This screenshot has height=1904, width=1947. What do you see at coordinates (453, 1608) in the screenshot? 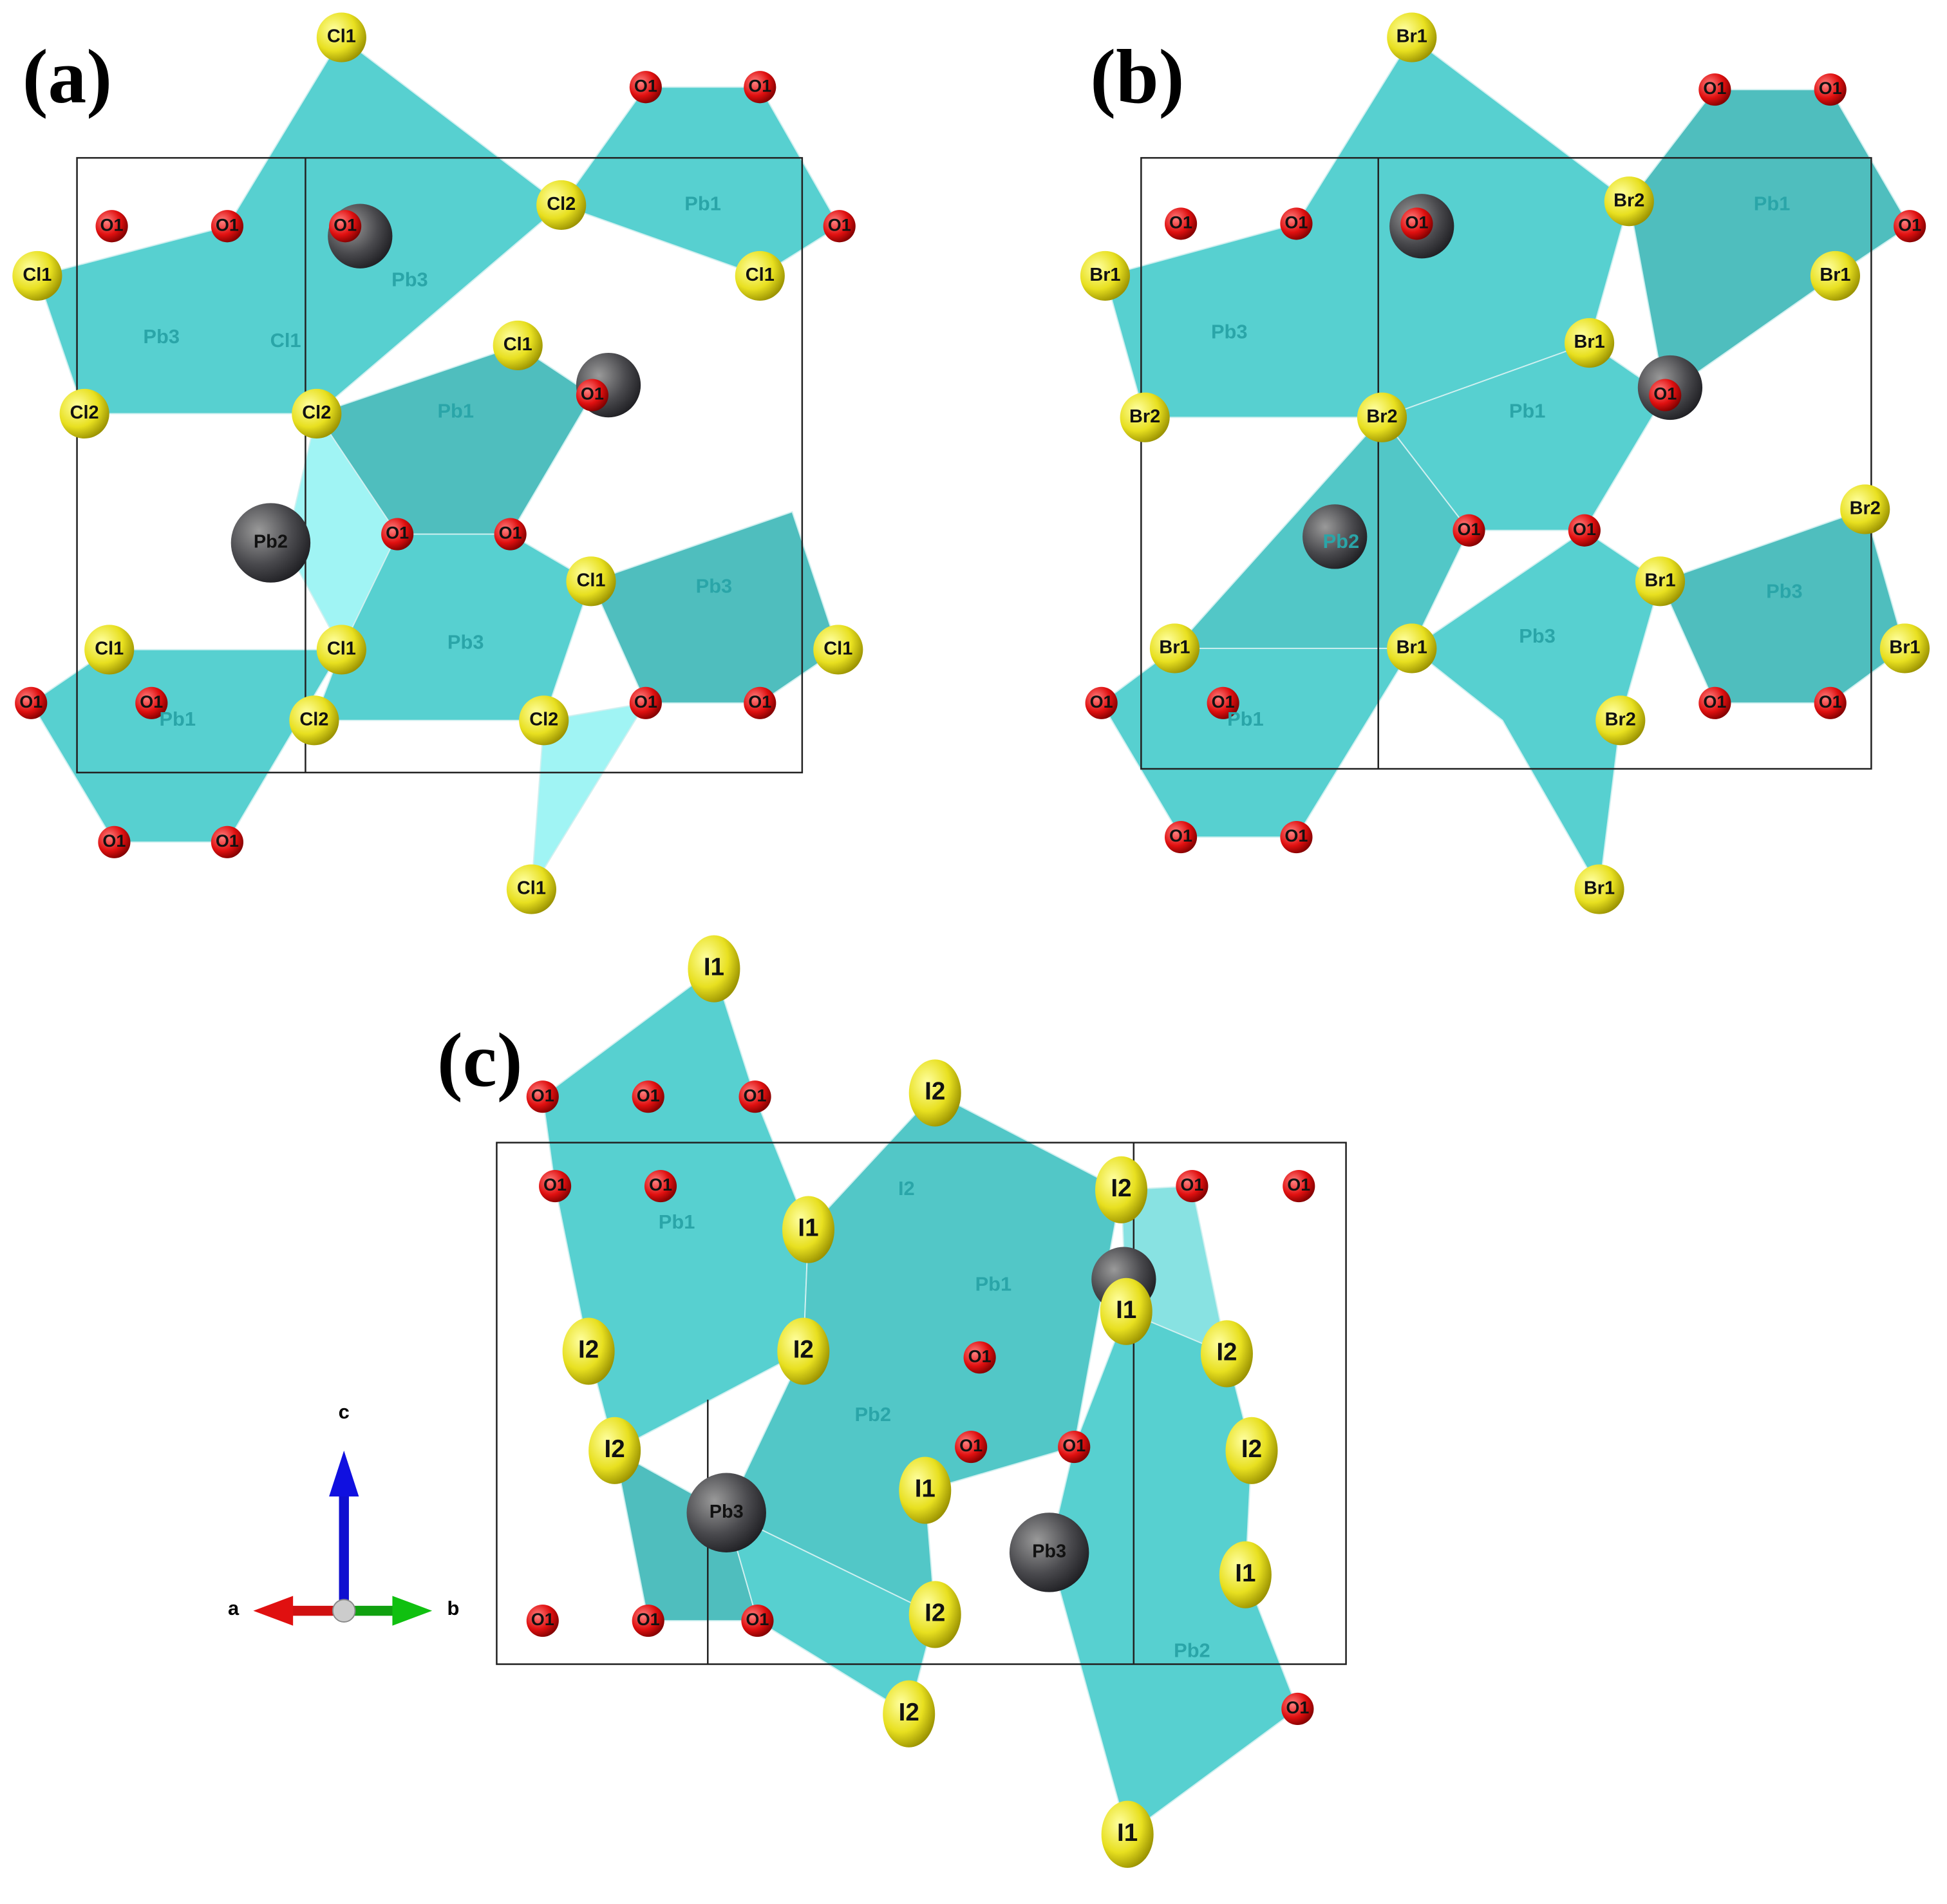
I see `axis-label: b` at bounding box center [453, 1608].